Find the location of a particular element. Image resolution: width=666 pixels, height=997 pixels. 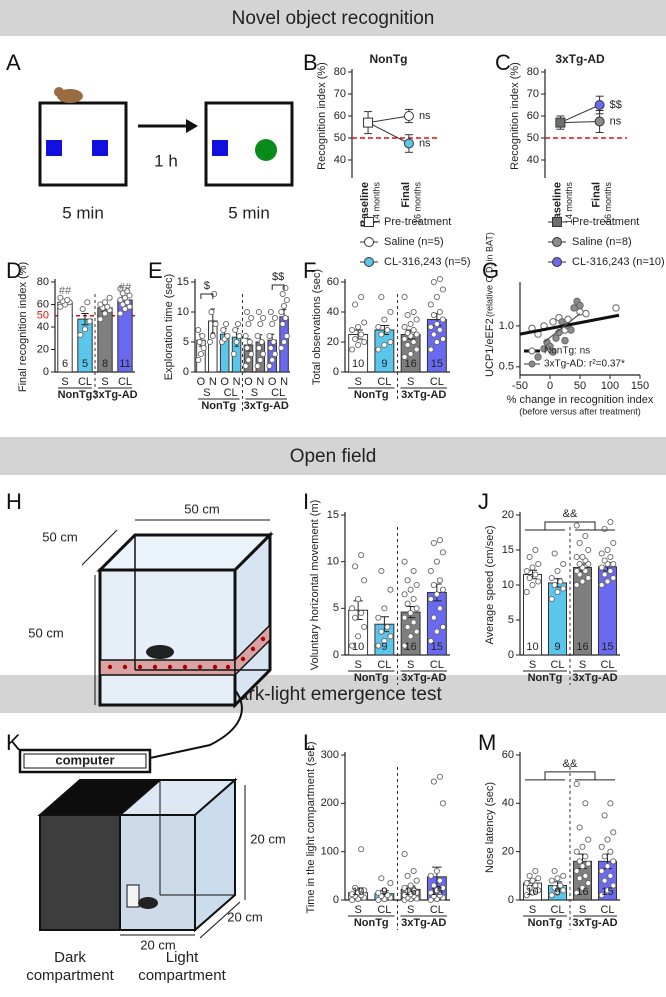

computer-box is located at coordinates (85, 761).